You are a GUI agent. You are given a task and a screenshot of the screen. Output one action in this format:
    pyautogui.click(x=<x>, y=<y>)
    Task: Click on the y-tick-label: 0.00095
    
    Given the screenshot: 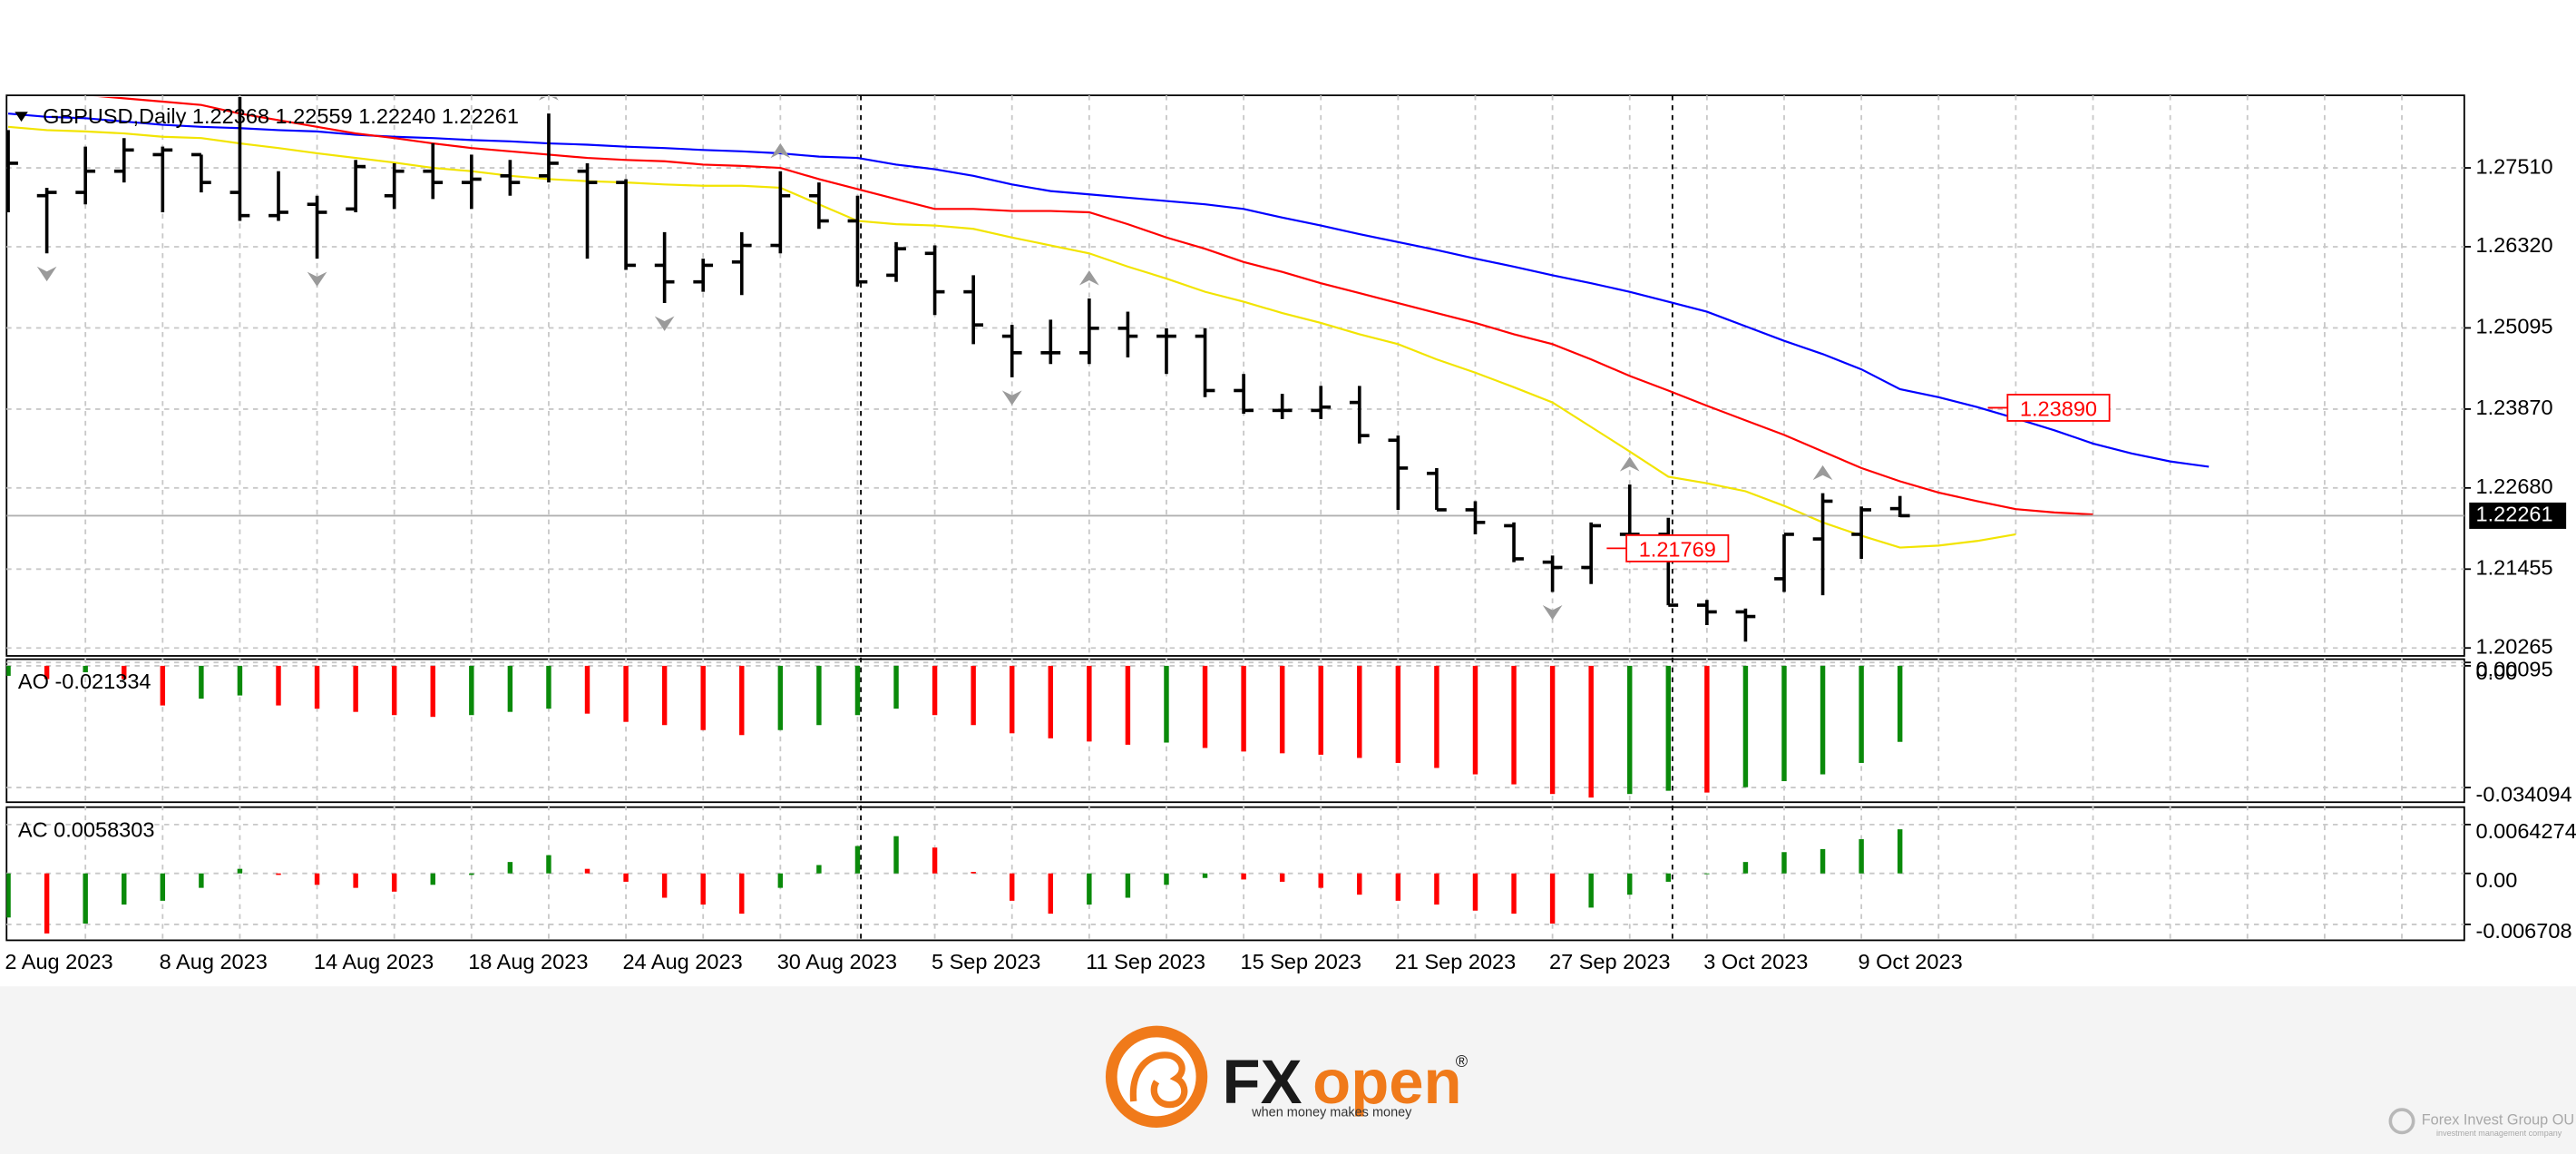 What is the action you would take?
    pyautogui.click(x=2514, y=668)
    